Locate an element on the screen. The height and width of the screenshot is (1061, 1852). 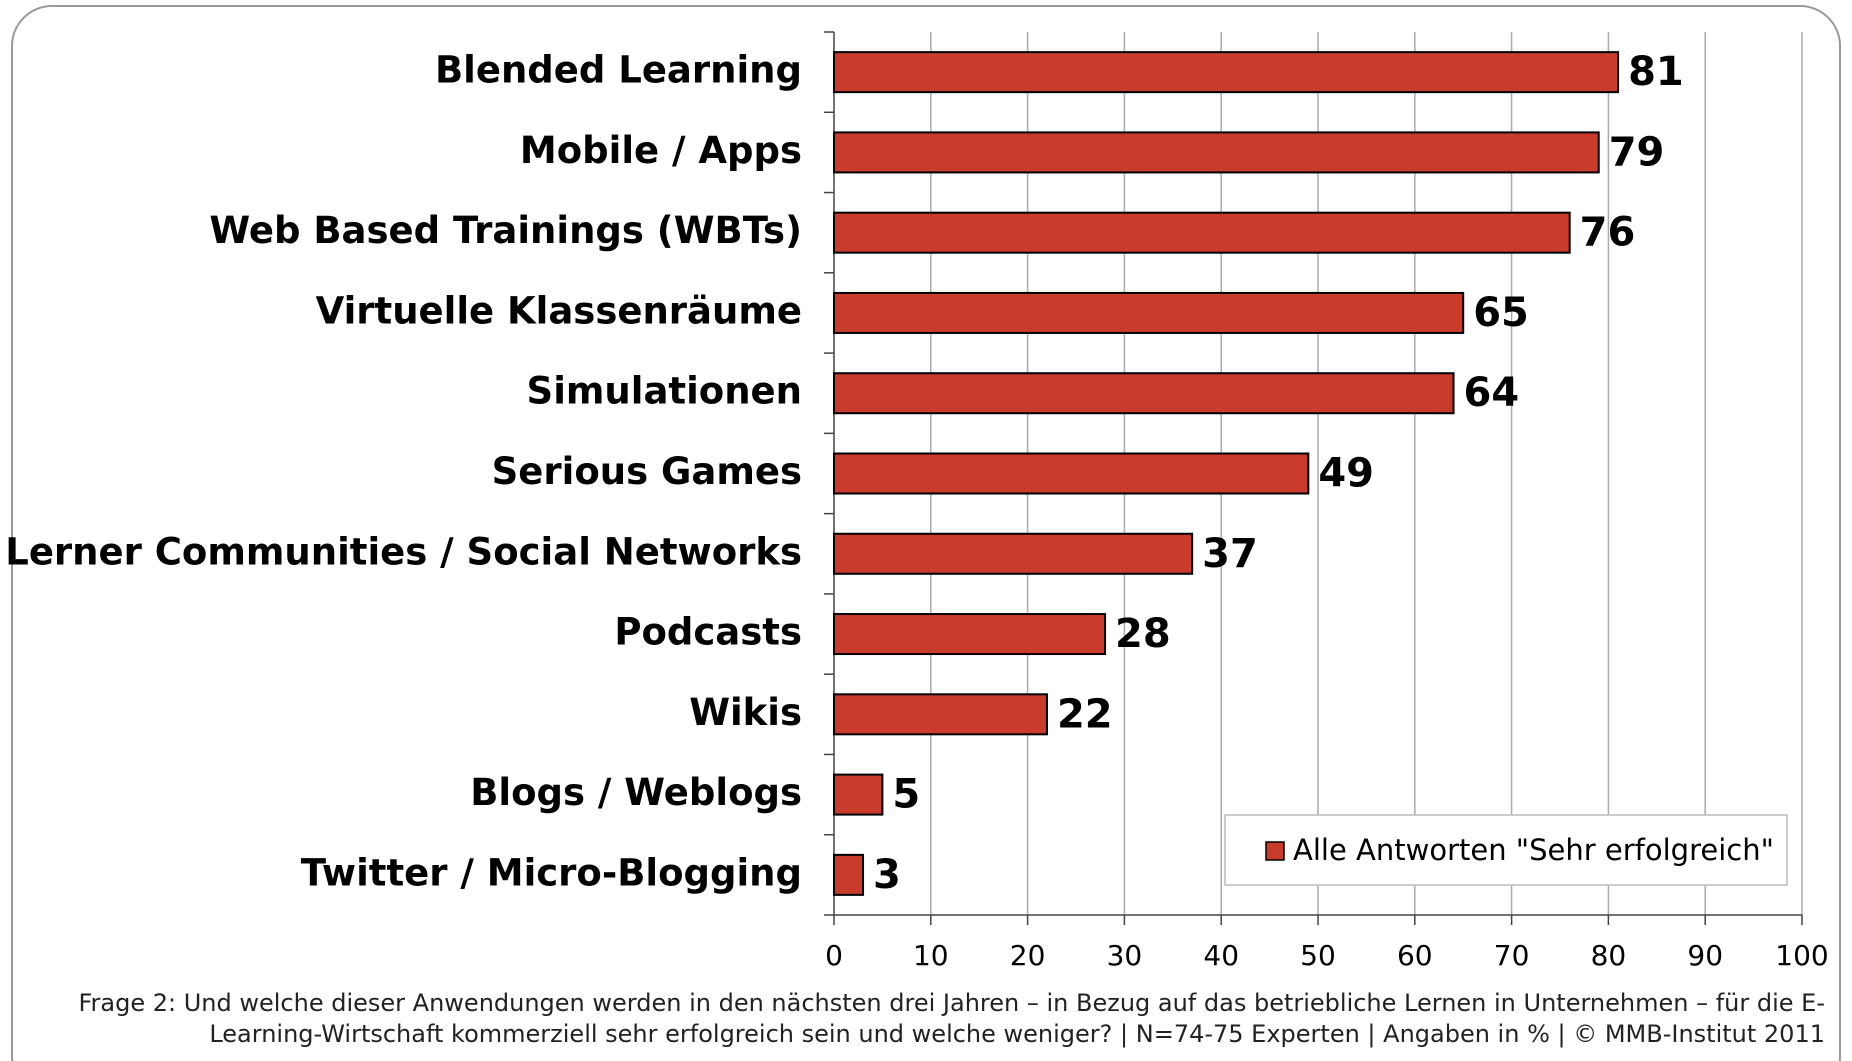
x-tick-label: 50 is located at coordinates (1318, 955).